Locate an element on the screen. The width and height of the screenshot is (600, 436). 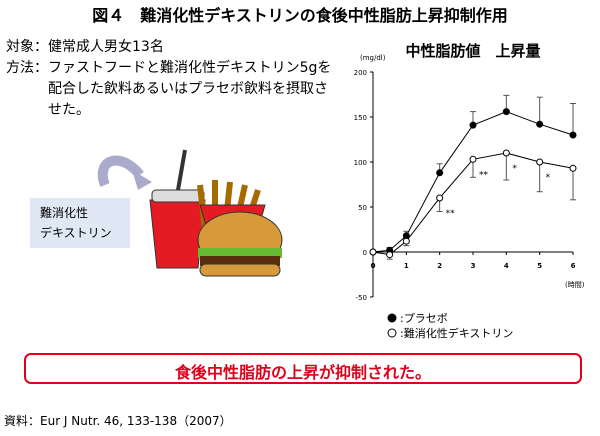
subject-label: 対象： is located at coordinates (27, 47).